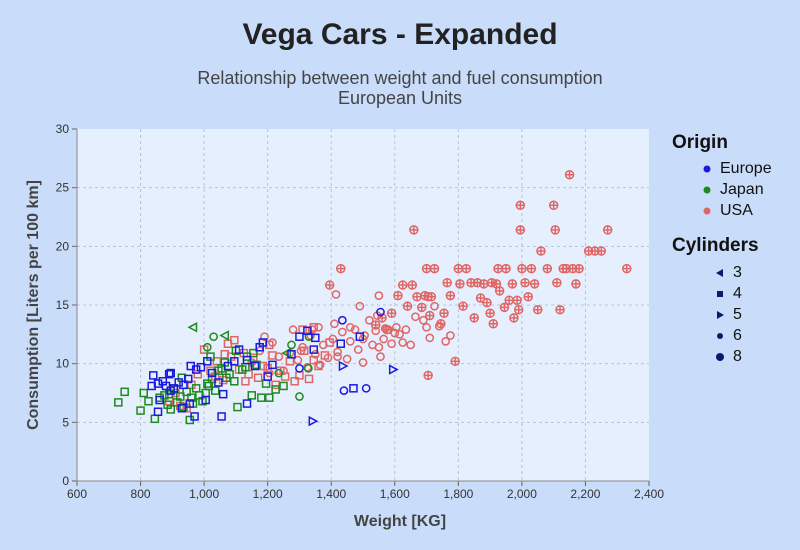  What do you see at coordinates (720, 273) in the screenshot?
I see `triangle-left-icon` at bounding box center [720, 273].